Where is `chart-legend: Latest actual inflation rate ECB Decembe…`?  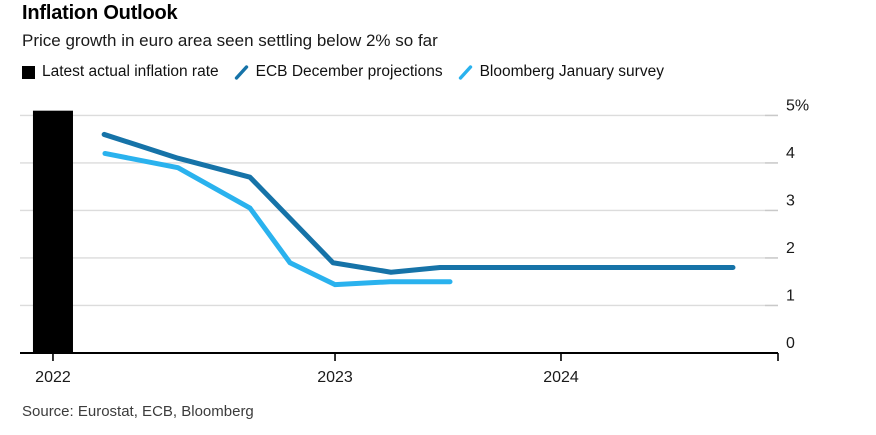
chart-legend: Latest actual inflation rate ECB Decembe… is located at coordinates (343, 72).